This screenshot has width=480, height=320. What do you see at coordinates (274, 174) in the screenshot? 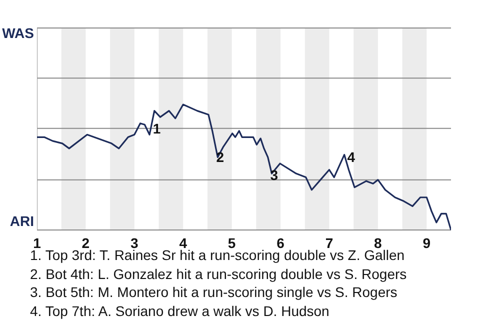
I see `annotation: 3` at bounding box center [274, 174].